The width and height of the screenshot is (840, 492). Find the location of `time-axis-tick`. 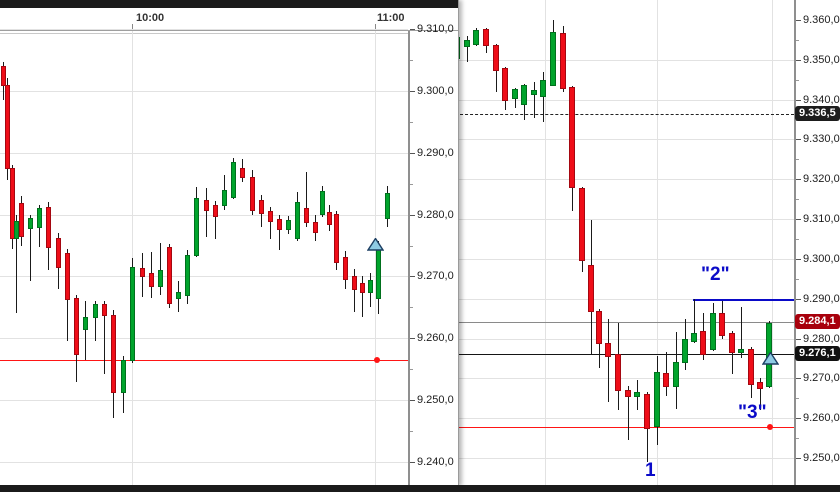

time-axis-tick is located at coordinates (132, 27).